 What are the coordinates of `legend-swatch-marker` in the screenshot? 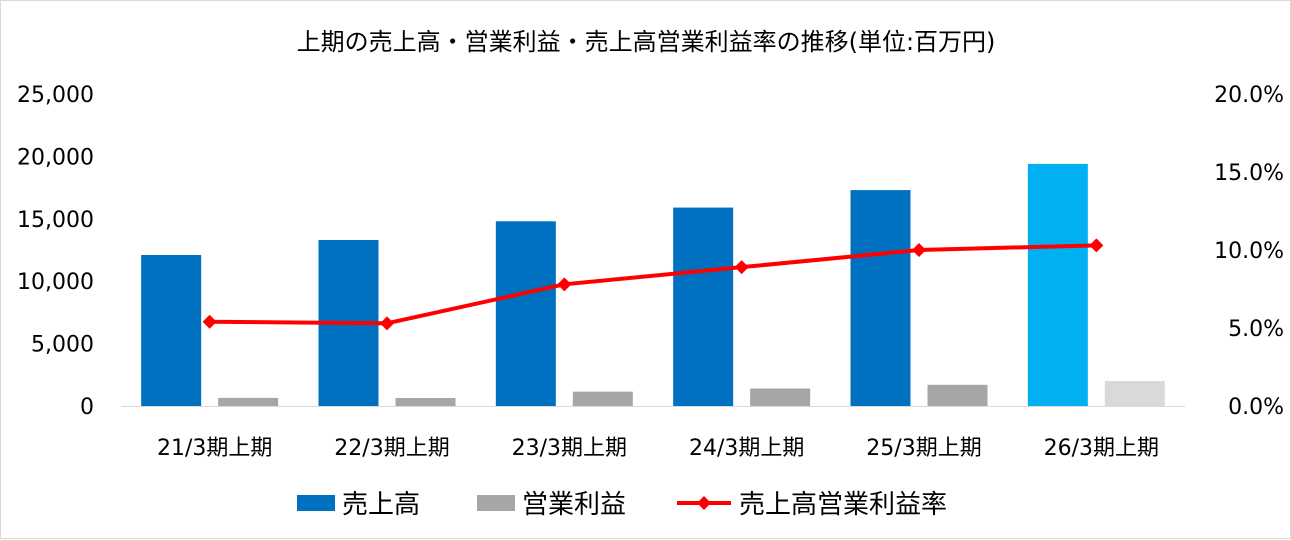 It's located at (704, 503).